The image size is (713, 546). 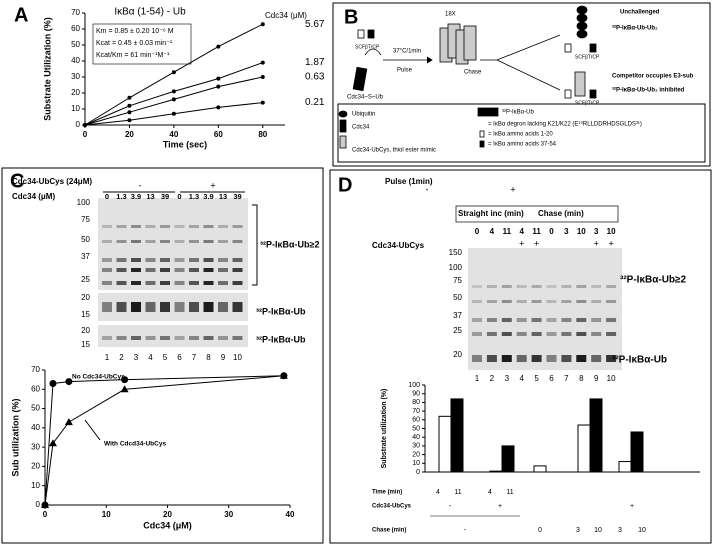 I want to click on label: 13, so click(x=150, y=196).